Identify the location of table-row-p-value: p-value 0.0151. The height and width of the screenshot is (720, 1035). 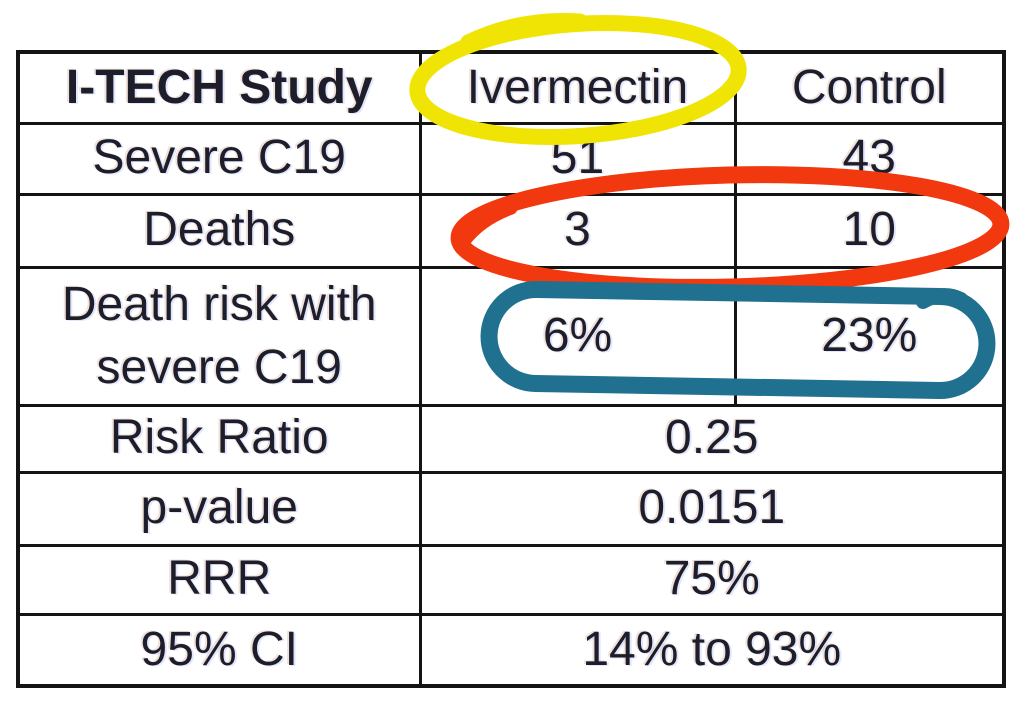
(511, 508).